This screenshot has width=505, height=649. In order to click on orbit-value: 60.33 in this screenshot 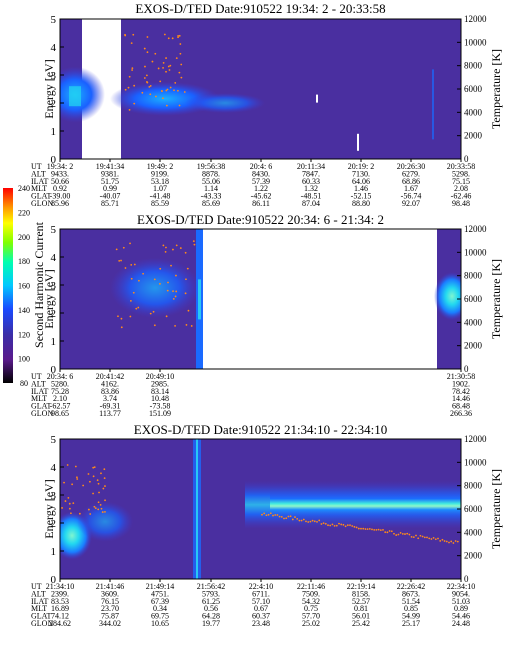, I will do `click(311, 181)`.